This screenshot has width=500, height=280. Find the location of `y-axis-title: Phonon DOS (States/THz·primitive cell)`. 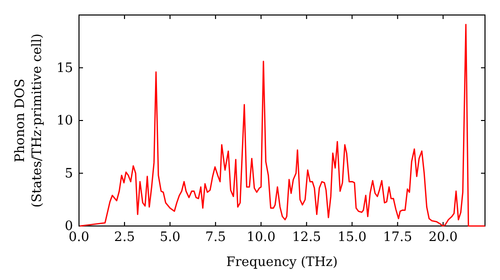

y-axis-title: Phonon DOS (States/THz·primitive cell) is located at coordinates (29, 120).